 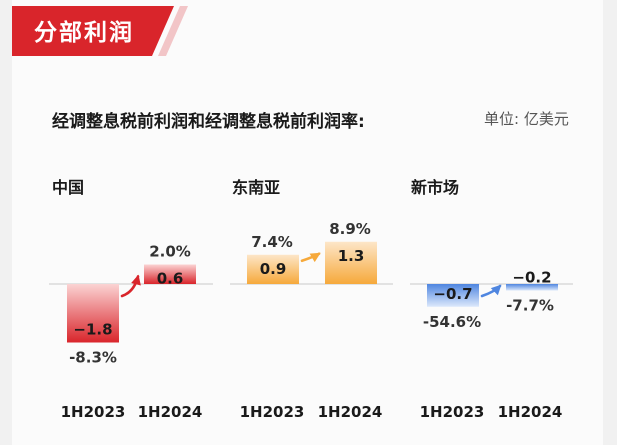 What do you see at coordinates (452, 322) in the screenshot?
I see `margin-label: -54.6%` at bounding box center [452, 322].